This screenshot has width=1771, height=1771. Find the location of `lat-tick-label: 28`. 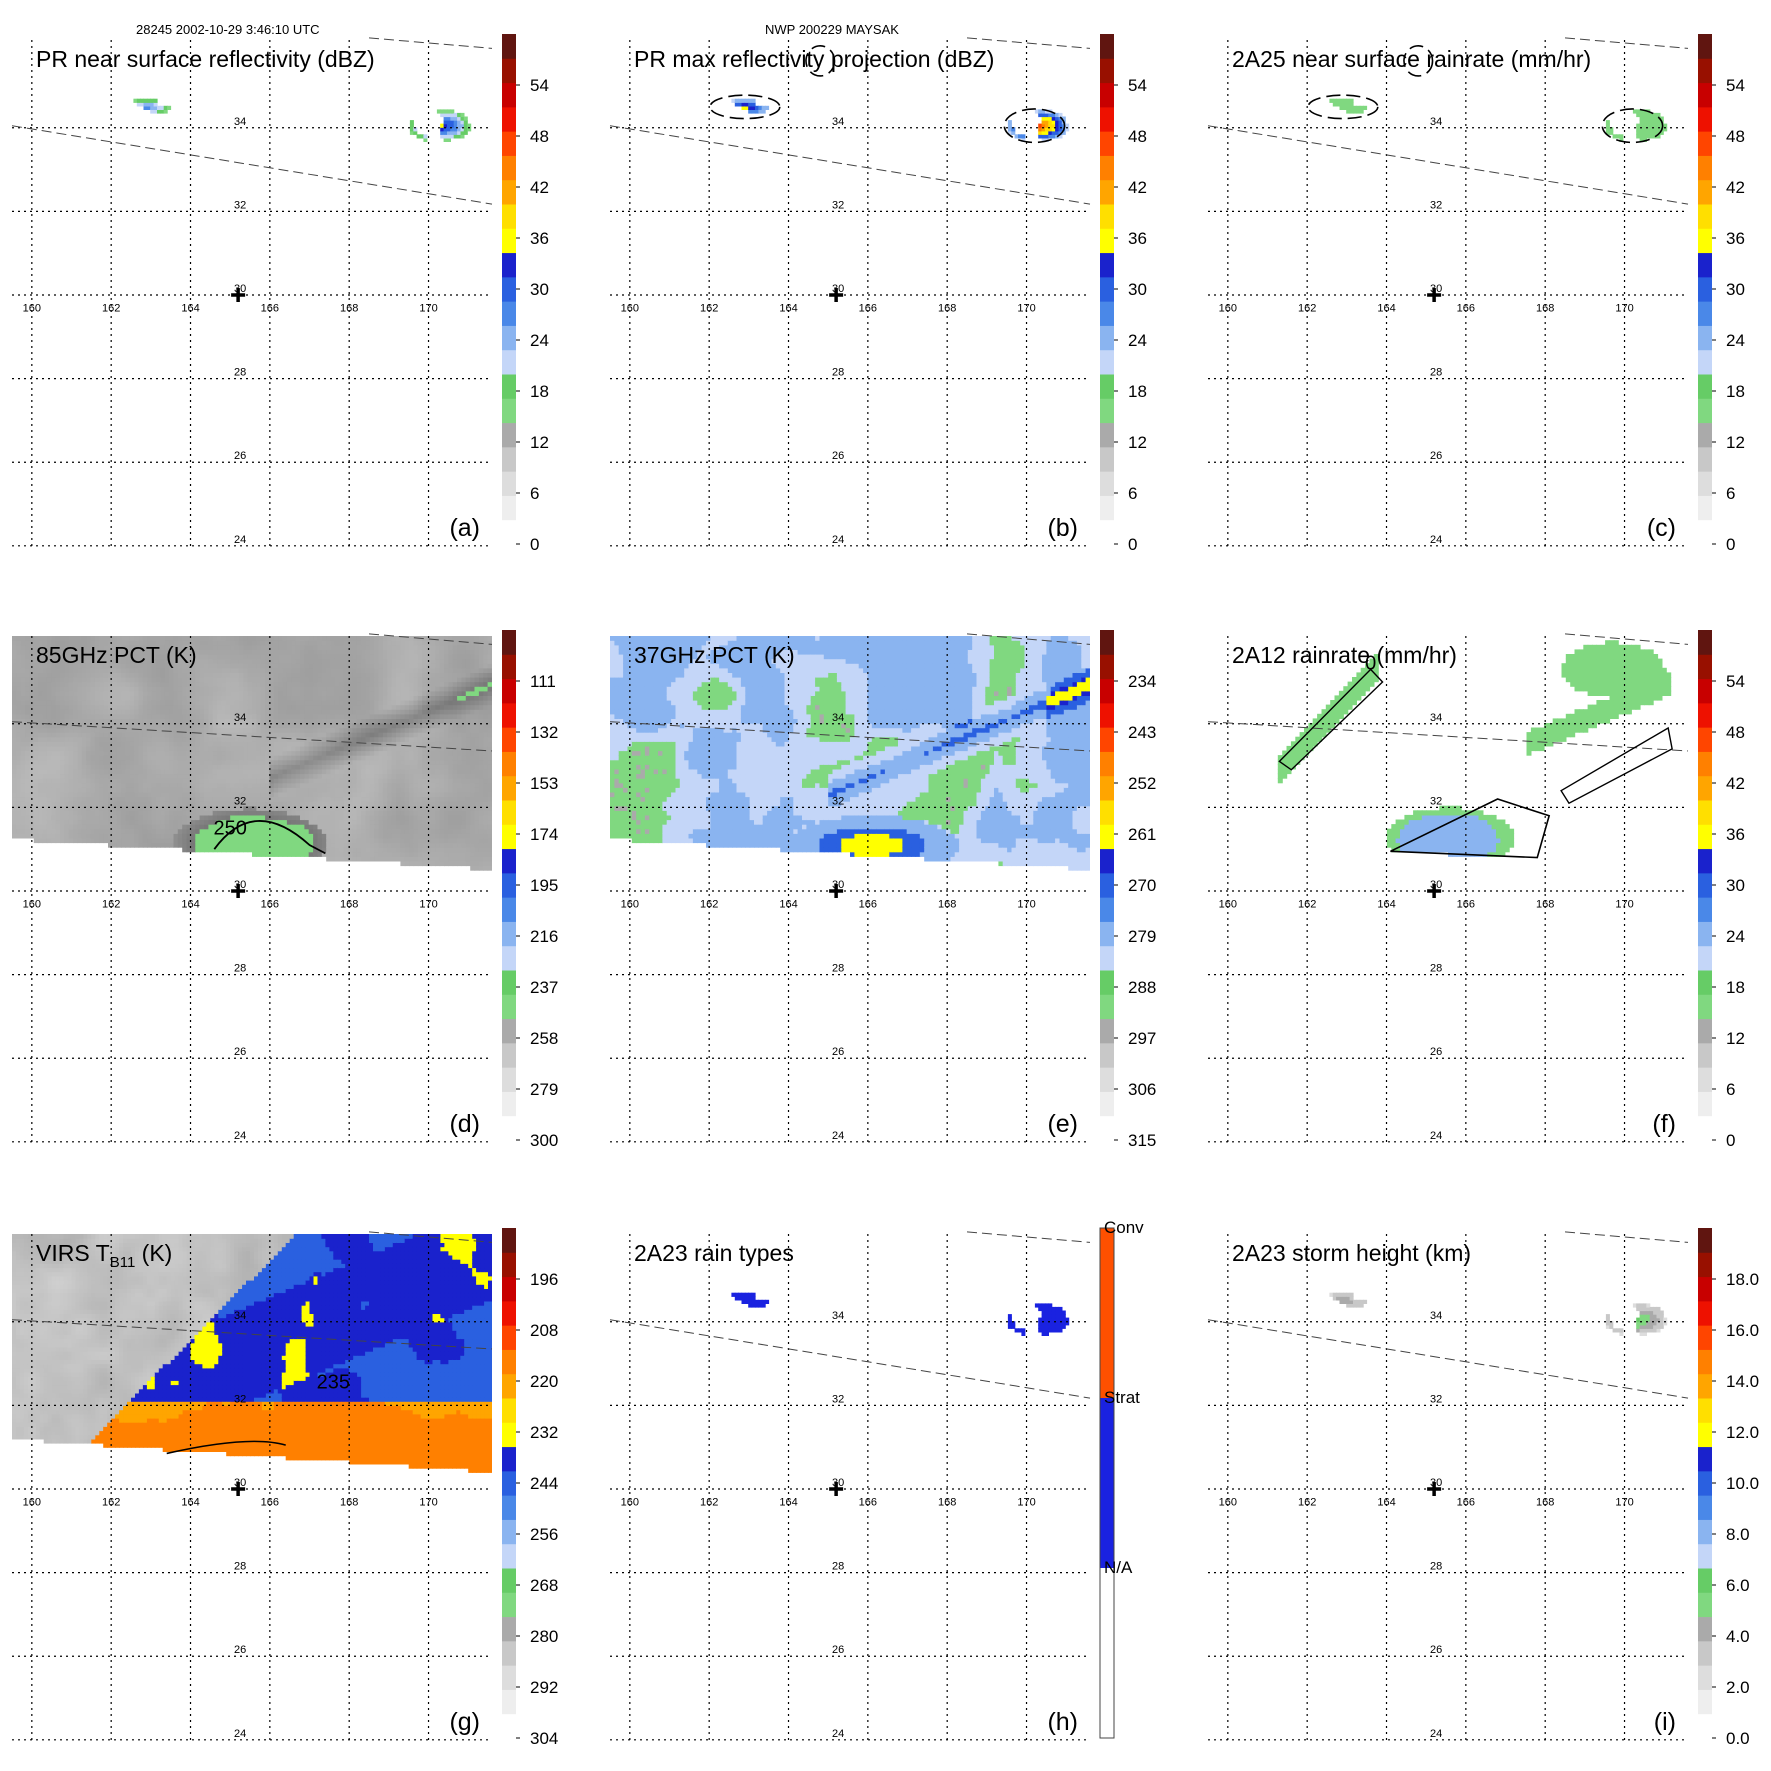

lat-tick-label: 28 is located at coordinates (1436, 373).